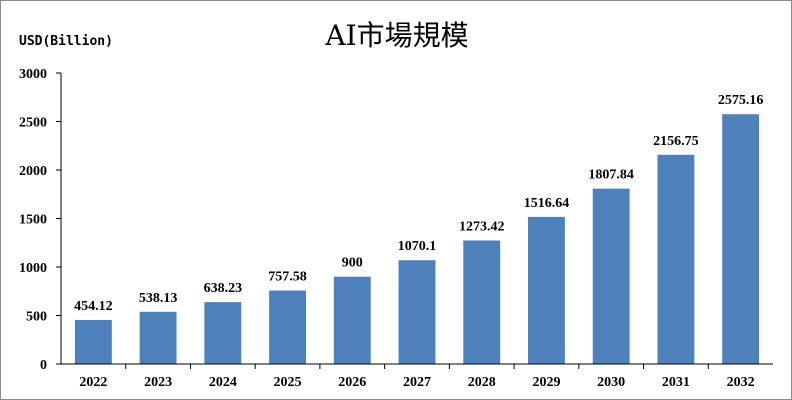  I want to click on data-label-2032: 2575.16, so click(741, 100).